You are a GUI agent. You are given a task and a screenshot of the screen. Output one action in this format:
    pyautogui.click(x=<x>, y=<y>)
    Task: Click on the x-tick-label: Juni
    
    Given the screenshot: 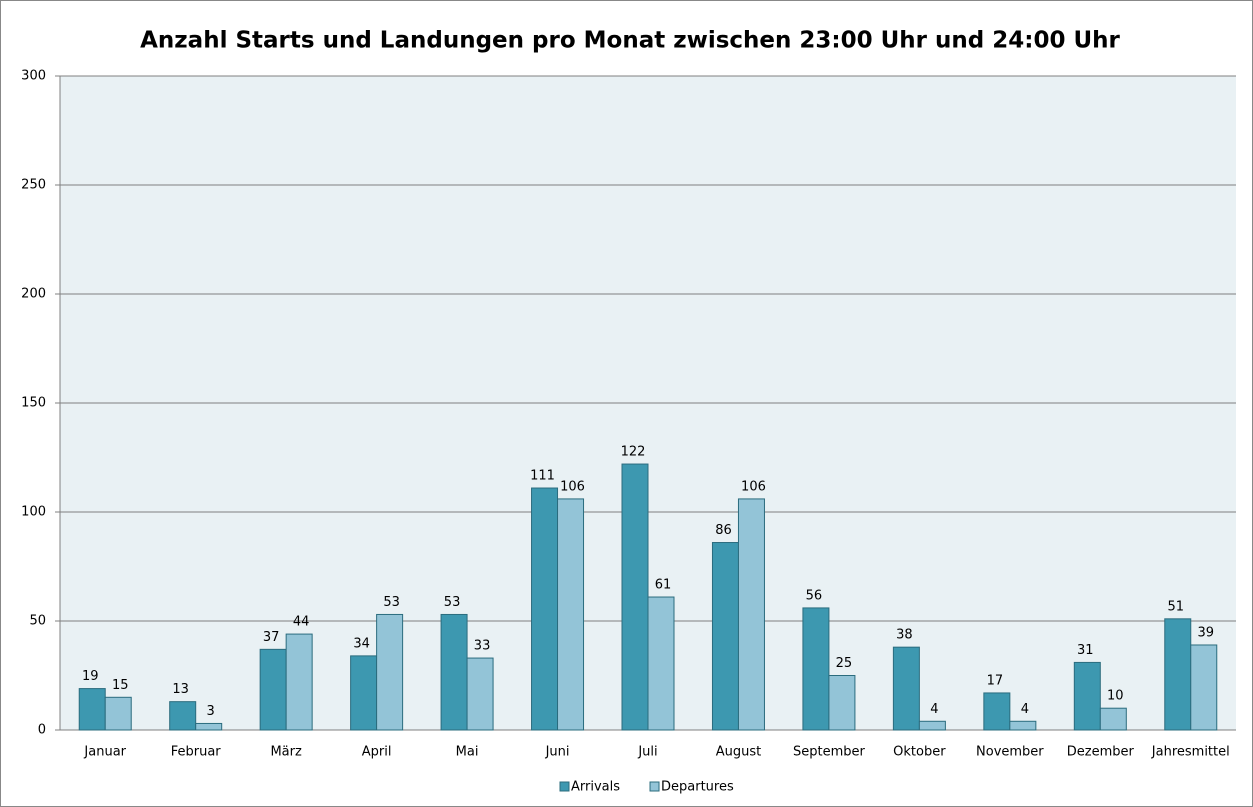 What is the action you would take?
    pyautogui.click(x=557, y=752)
    